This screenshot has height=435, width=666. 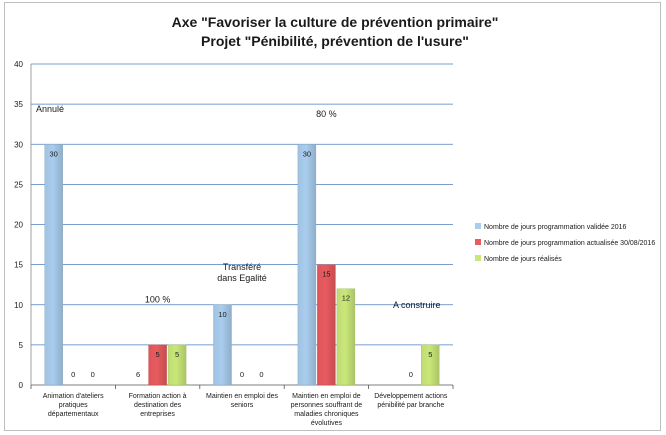 I want to click on y-tick-label: 10, so click(x=18, y=305).